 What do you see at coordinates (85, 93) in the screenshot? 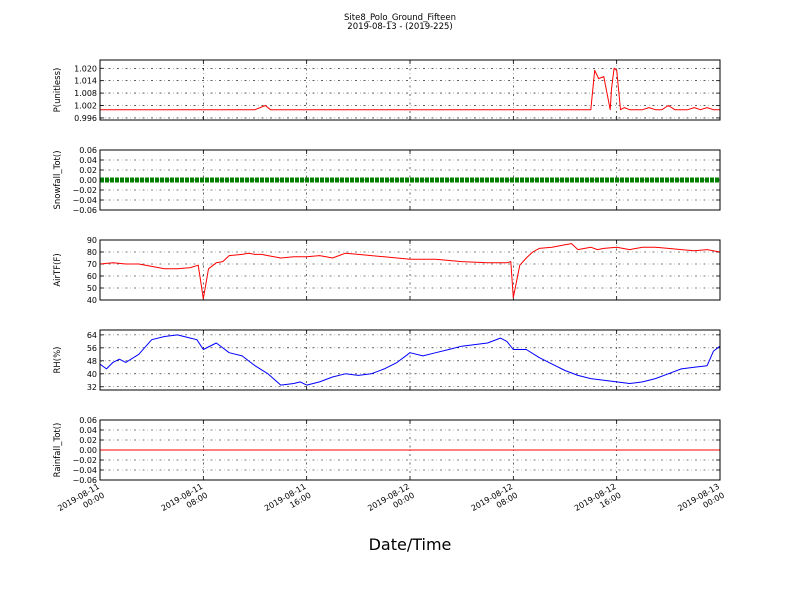
I see `y-tick-label: 1.008` at bounding box center [85, 93].